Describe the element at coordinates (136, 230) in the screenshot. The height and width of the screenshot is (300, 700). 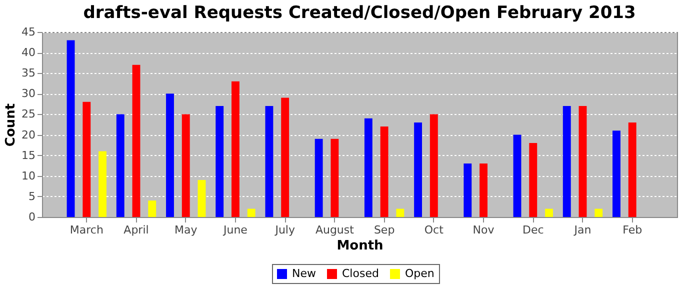
I see `x-tick-label: April` at that location.